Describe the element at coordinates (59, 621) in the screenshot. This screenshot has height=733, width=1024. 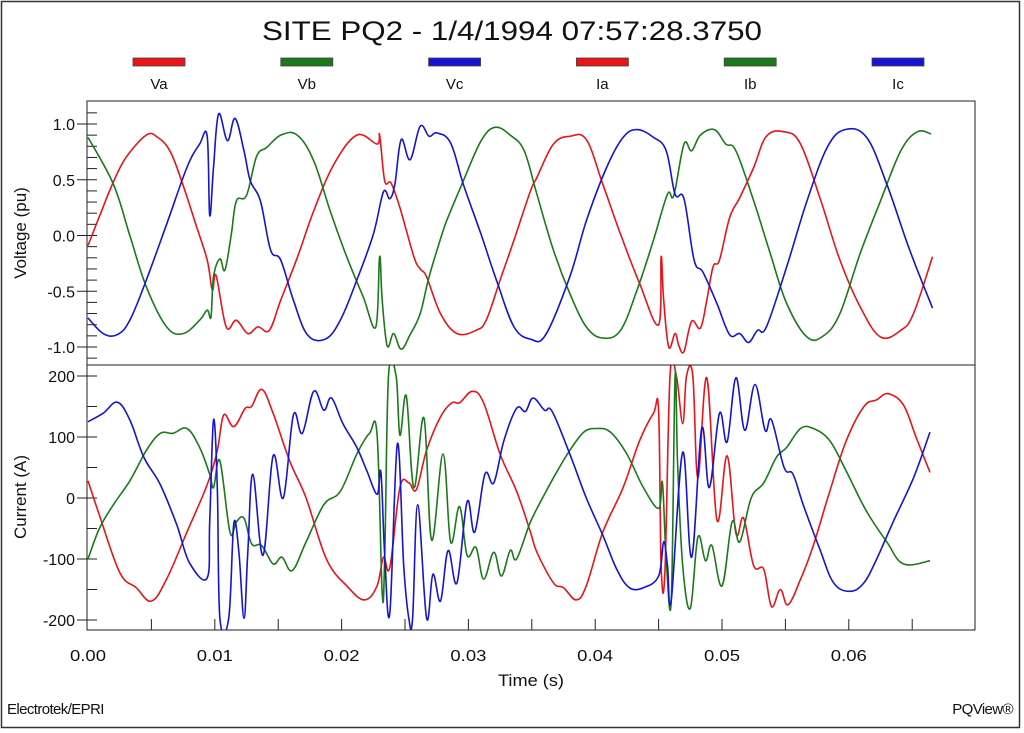
I see `current-tick-label: -200` at that location.